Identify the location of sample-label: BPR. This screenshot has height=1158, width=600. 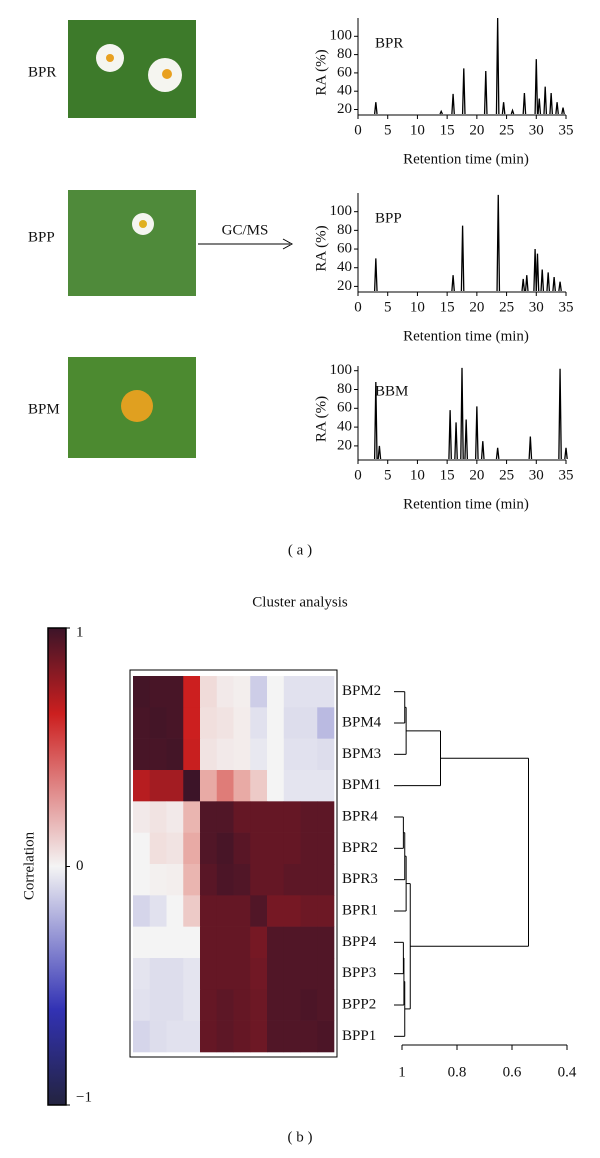
(42, 72).